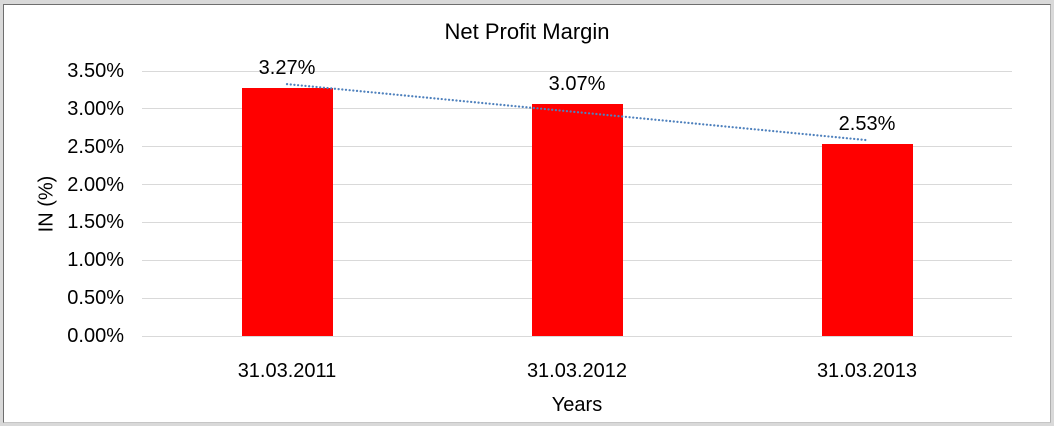  Describe the element at coordinates (95, 184) in the screenshot. I see `y-axis-tick-label: 2.00%` at that location.